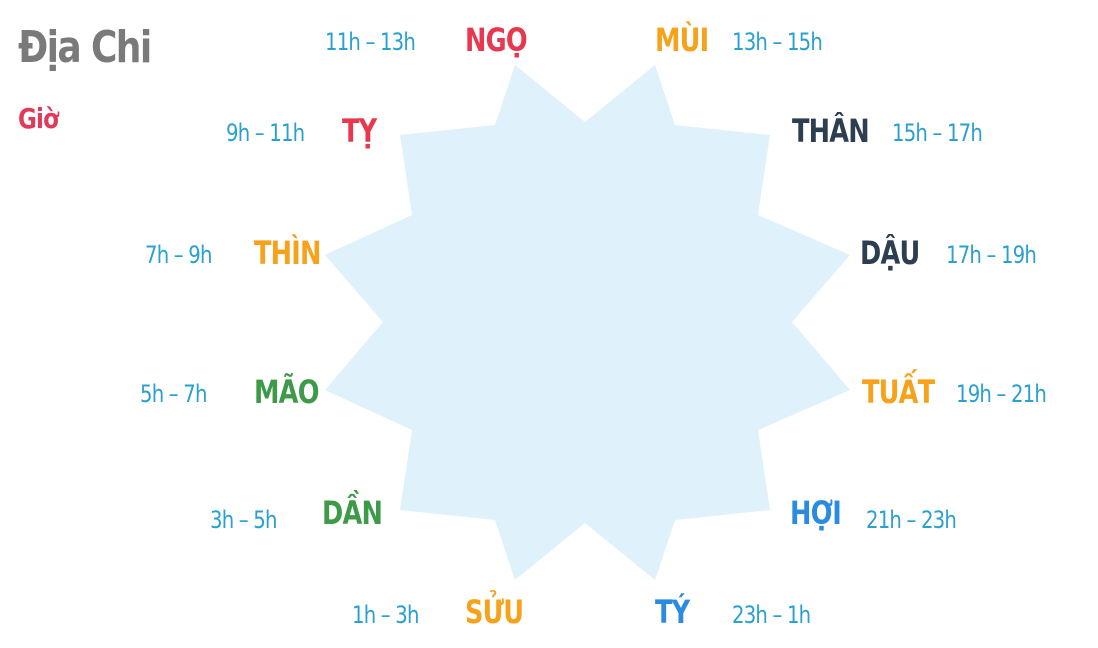  What do you see at coordinates (496, 40) in the screenshot?
I see `branch-ngo: NGỌ` at bounding box center [496, 40].